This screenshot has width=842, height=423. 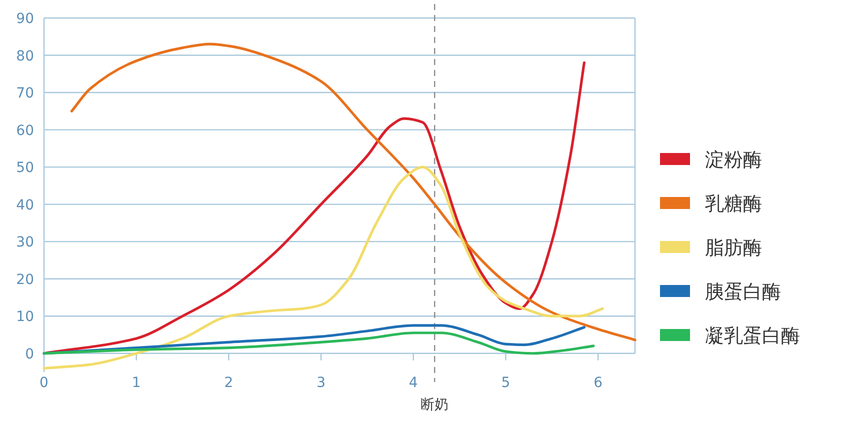 I want to click on ref-line-label: 断奶, so click(x=434, y=405).